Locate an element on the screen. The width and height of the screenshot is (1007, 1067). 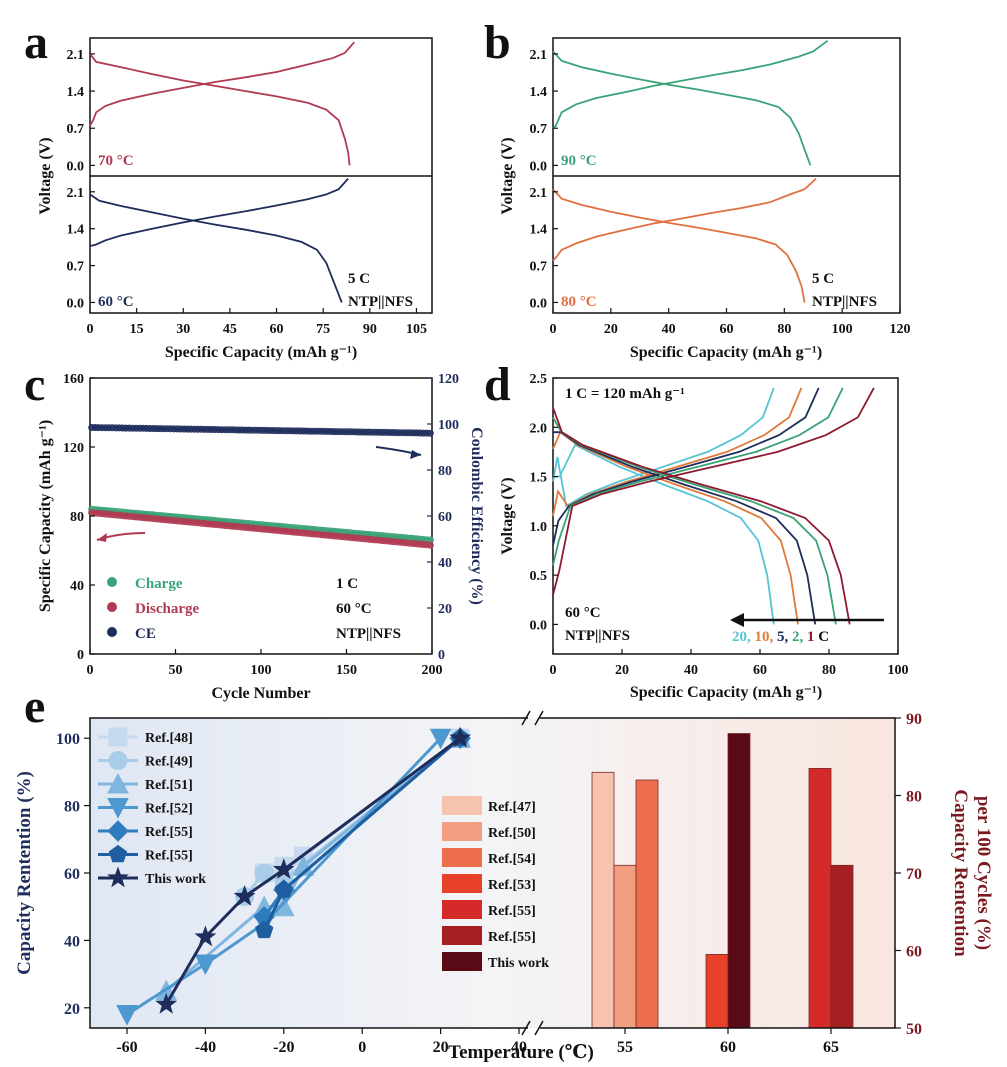
panel-letter-a: a is located at coordinates (36, 42).